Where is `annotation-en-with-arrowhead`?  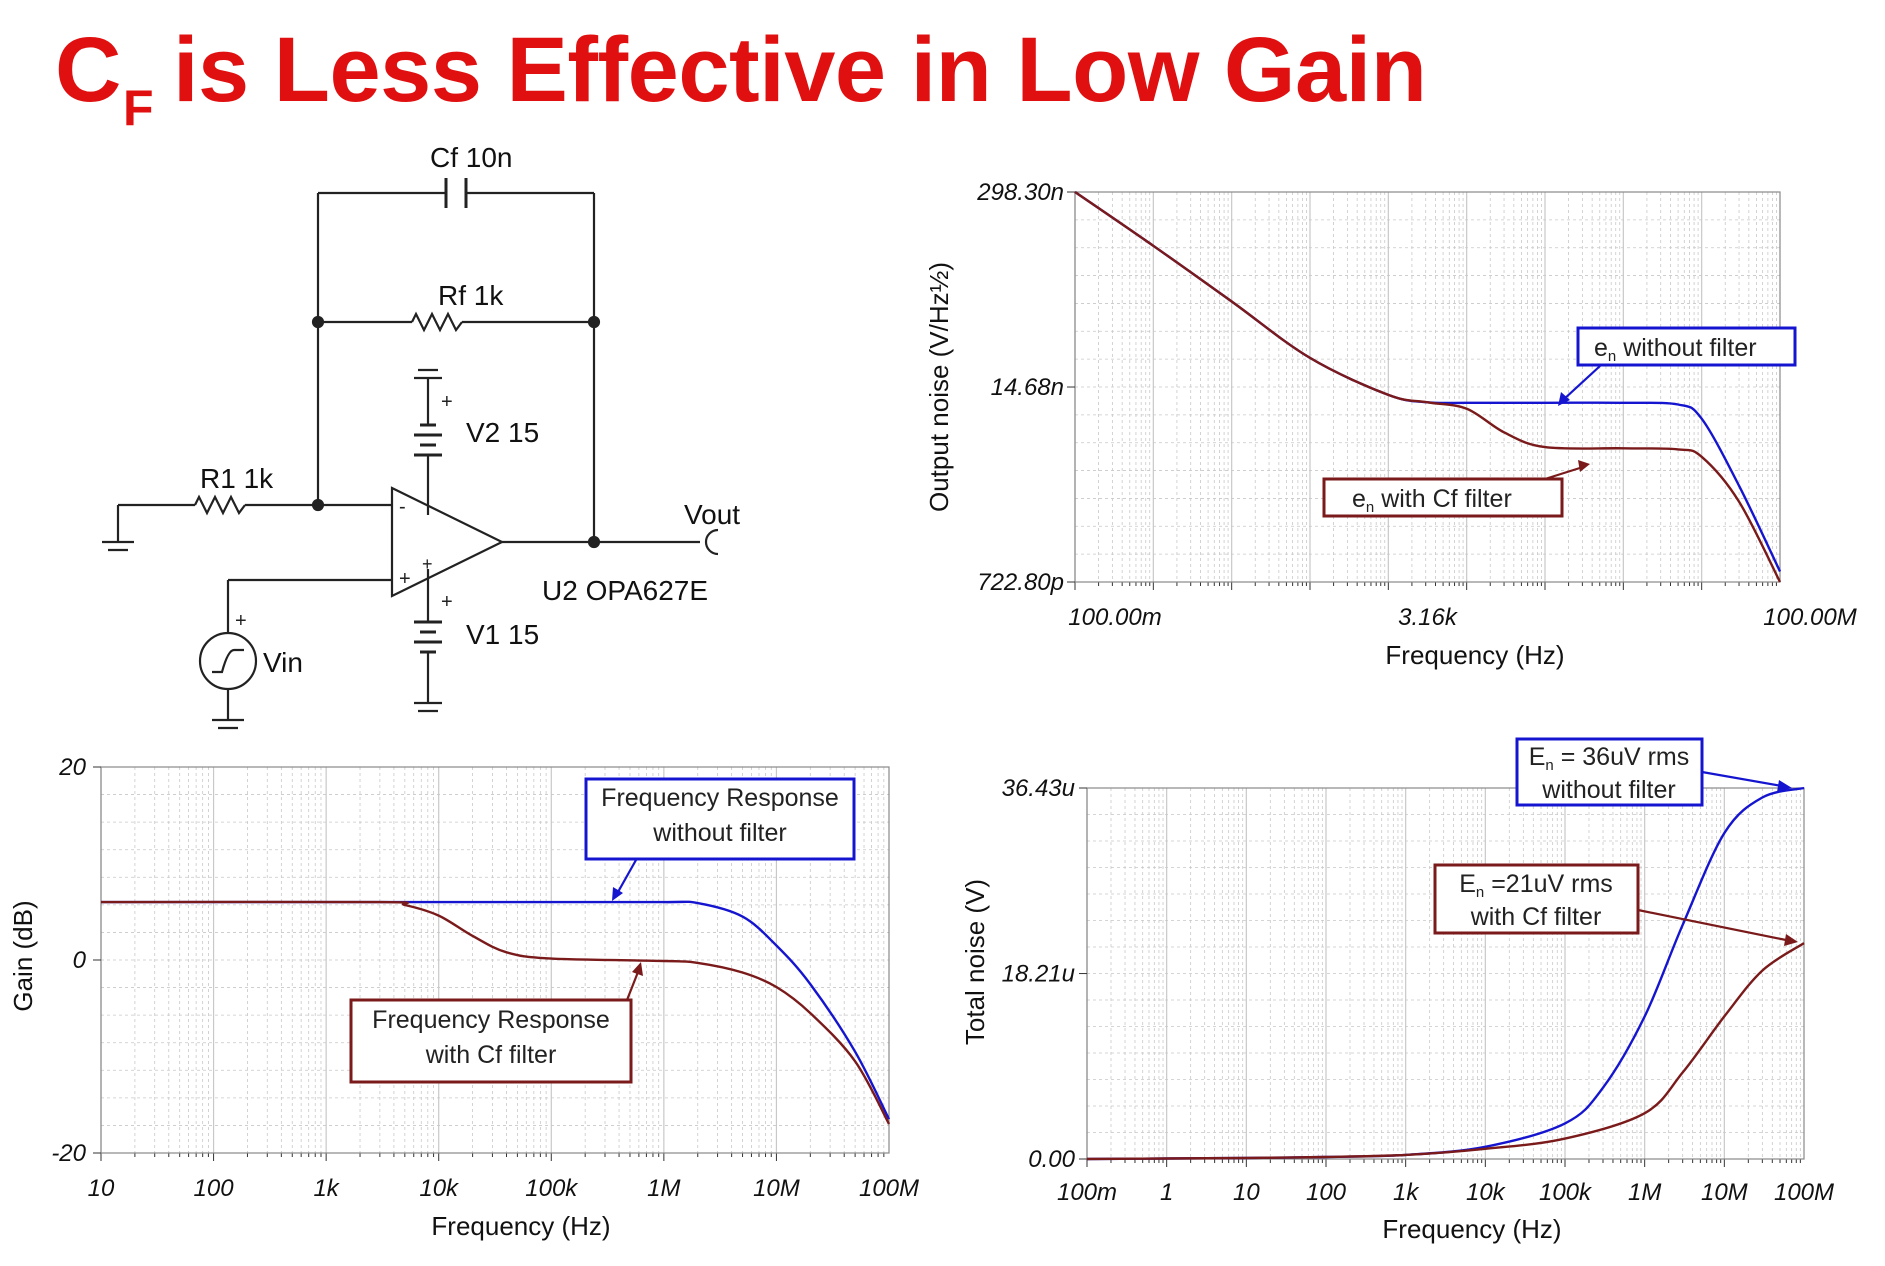
annotation-en-with-arrowhead is located at coordinates (1584, 466).